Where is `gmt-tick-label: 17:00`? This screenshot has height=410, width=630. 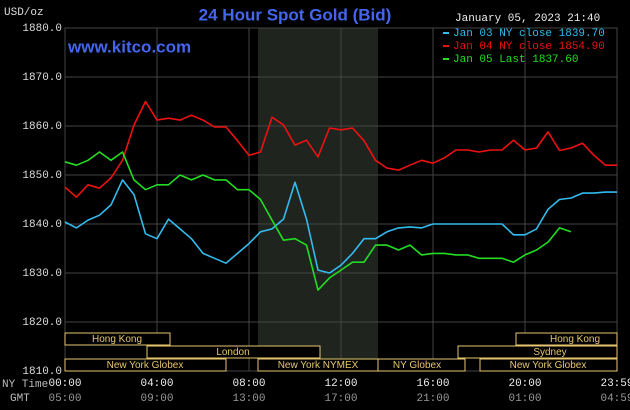
gmt-tick-label: 17:00 is located at coordinates (340, 399).